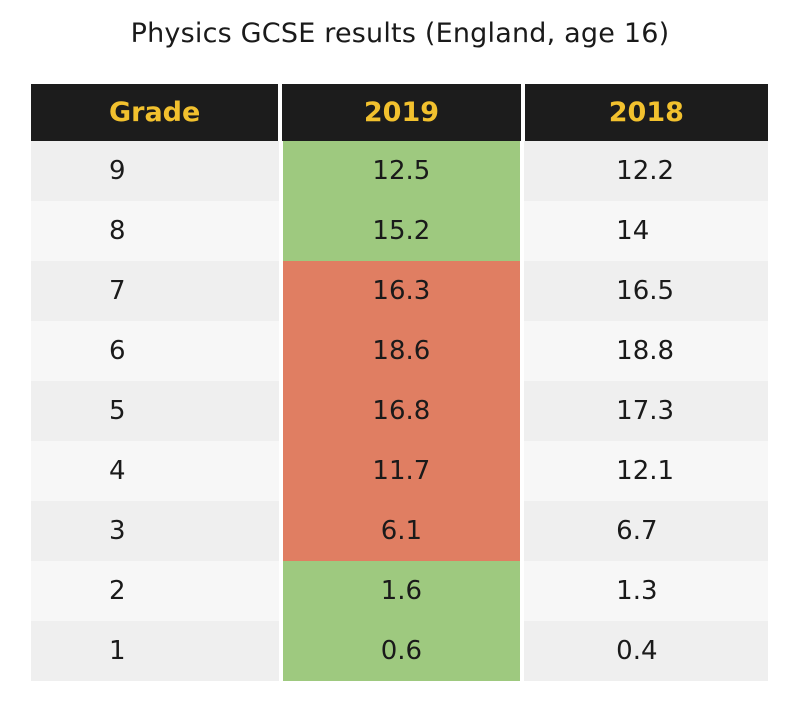 This screenshot has width=800, height=720. I want to click on table-row: 4 11.7 12.1, so click(399, 471).